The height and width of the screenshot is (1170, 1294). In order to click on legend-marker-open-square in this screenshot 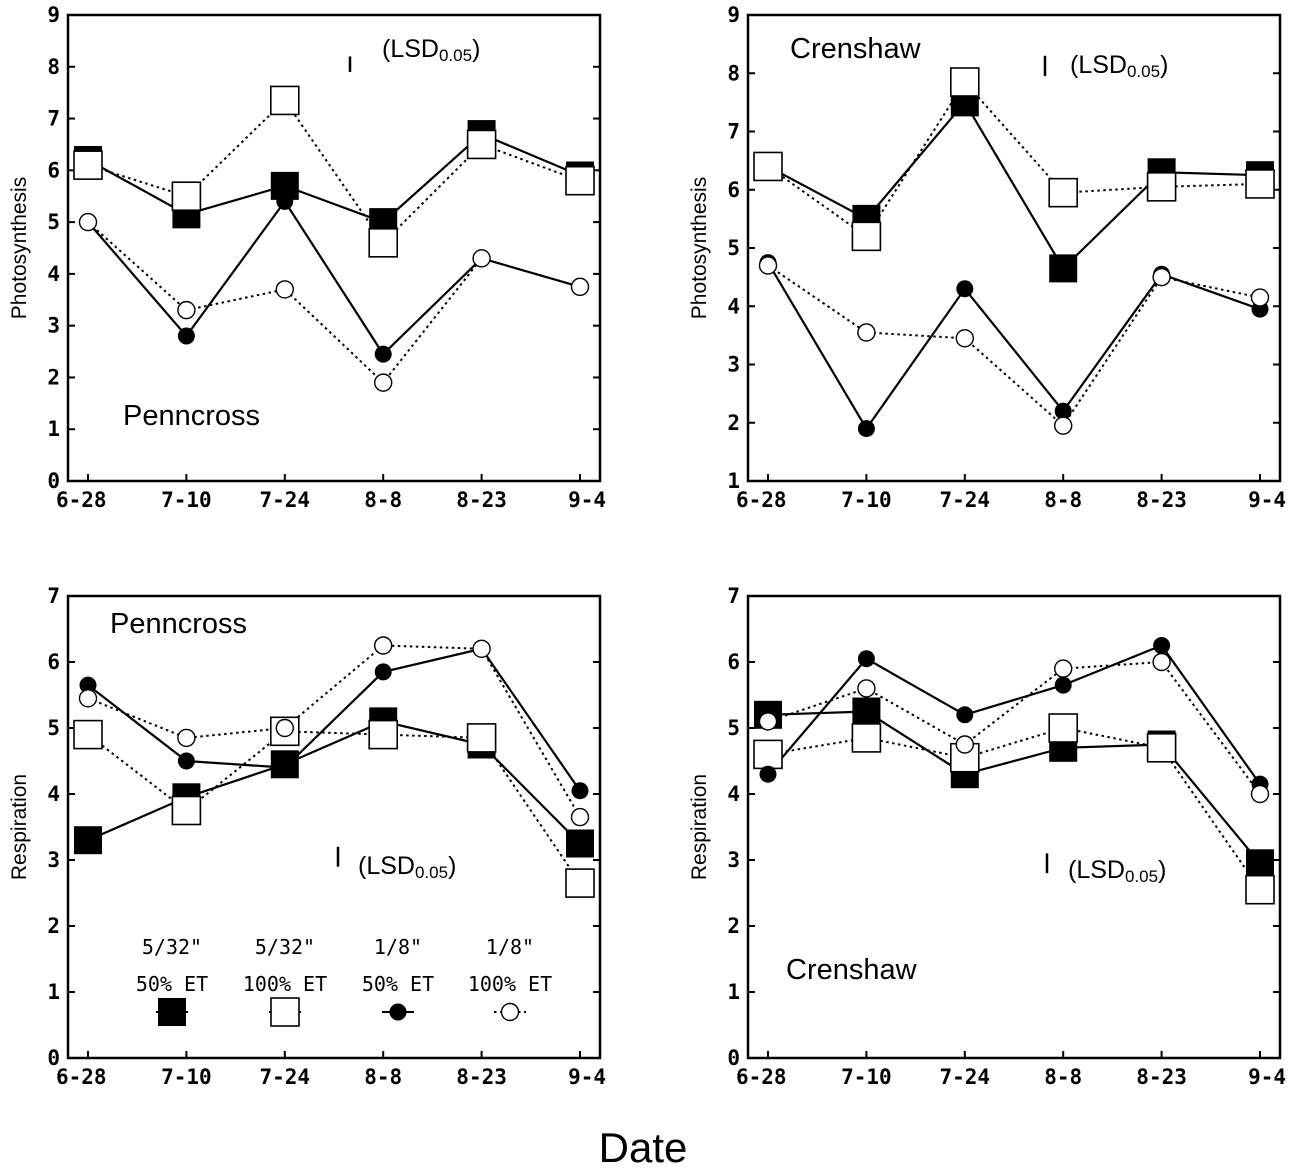, I will do `click(285, 1012)`.